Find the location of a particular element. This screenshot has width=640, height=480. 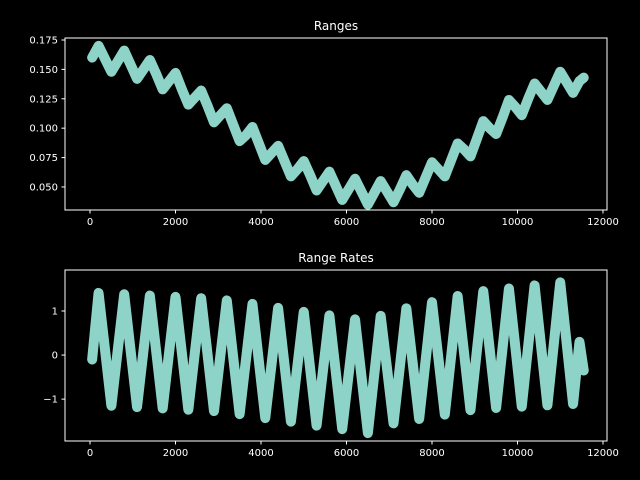

axes-title: Range Rates is located at coordinates (336, 258).